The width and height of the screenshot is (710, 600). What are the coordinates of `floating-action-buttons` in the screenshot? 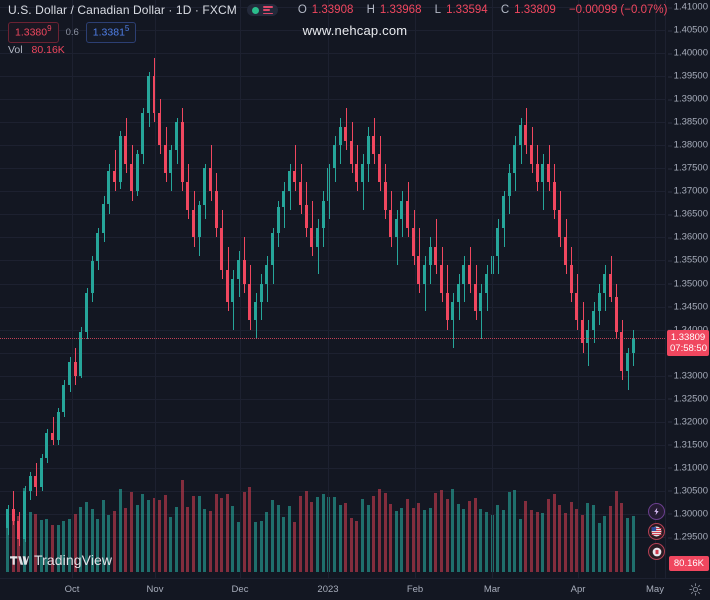 It's located at (656, 531).